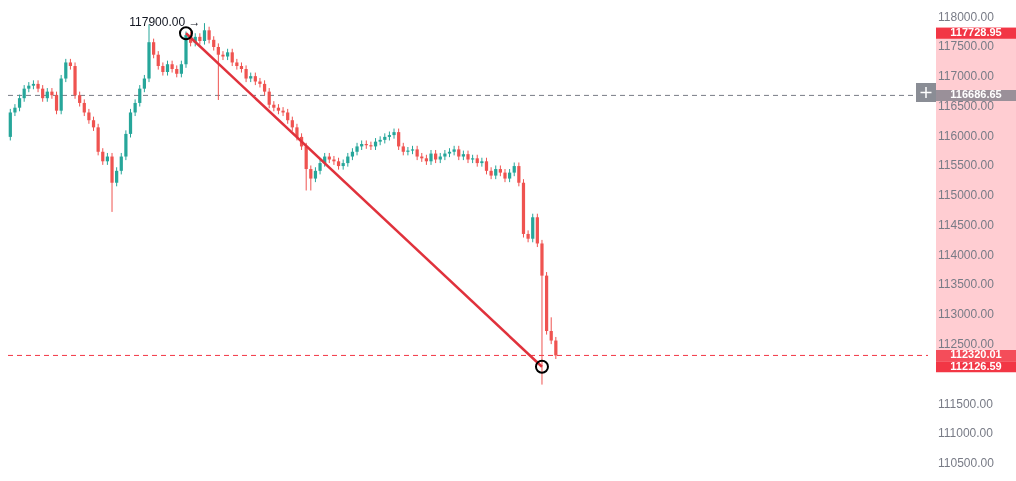 The width and height of the screenshot is (1016, 481). What do you see at coordinates (966, 224) in the screenshot?
I see `y-tick-label: 114500.00` at bounding box center [966, 224].